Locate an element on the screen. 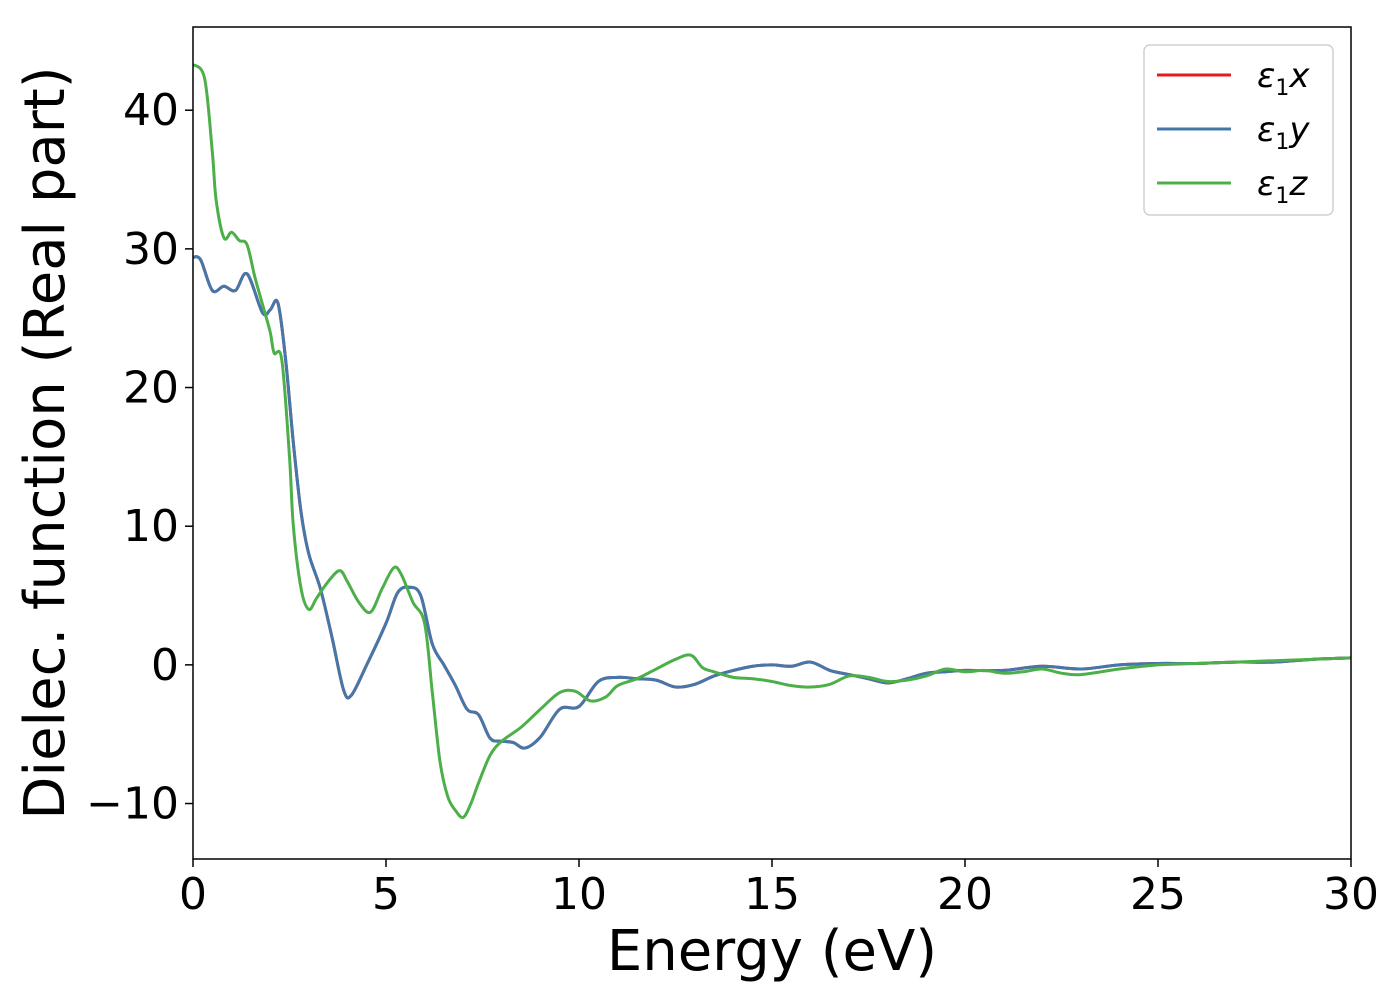 This screenshot has height=1000, width=1400. y-tick-label: 30 is located at coordinates (151, 249).